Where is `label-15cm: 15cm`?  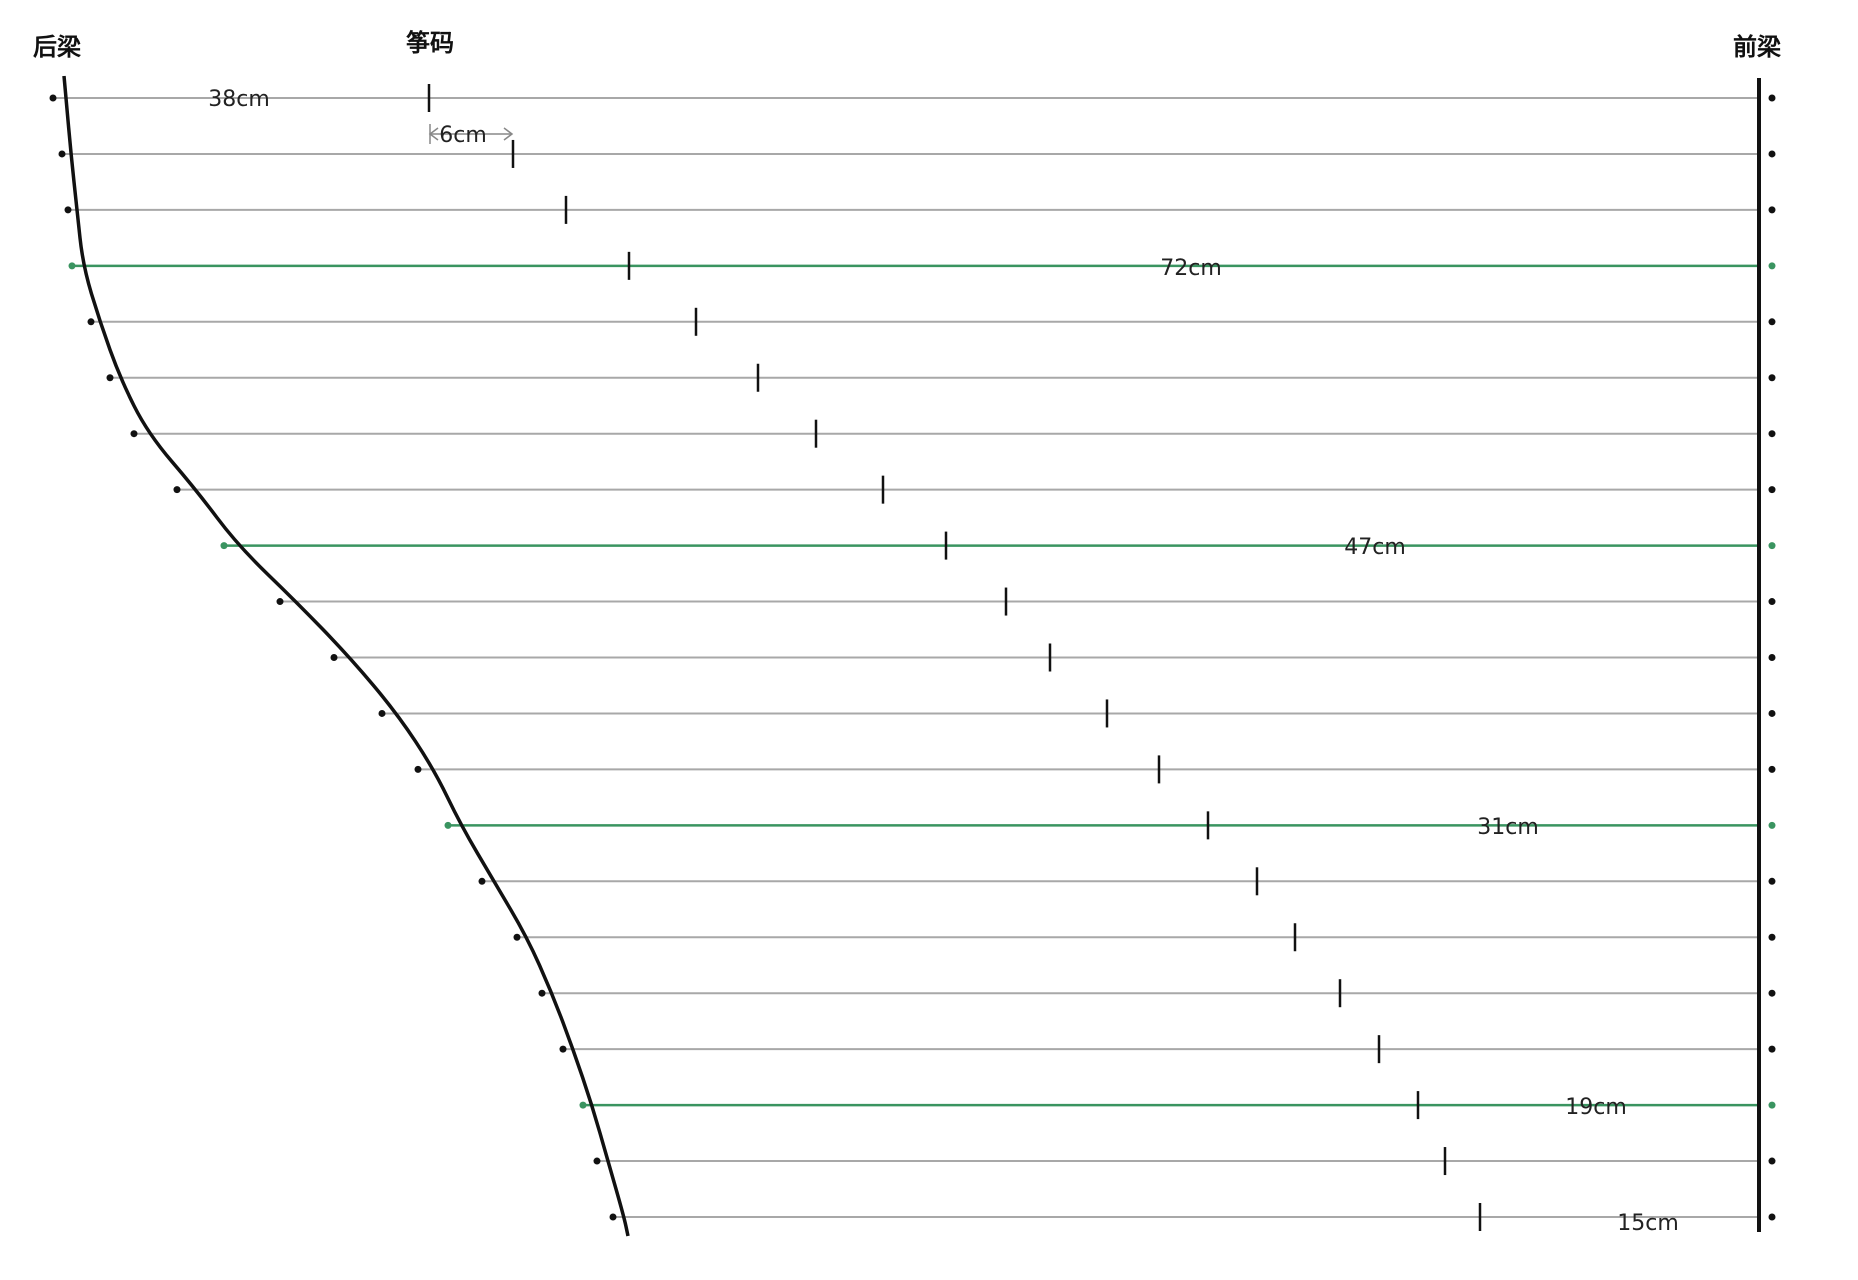
label-15cm: 15cm is located at coordinates (1648, 1223).